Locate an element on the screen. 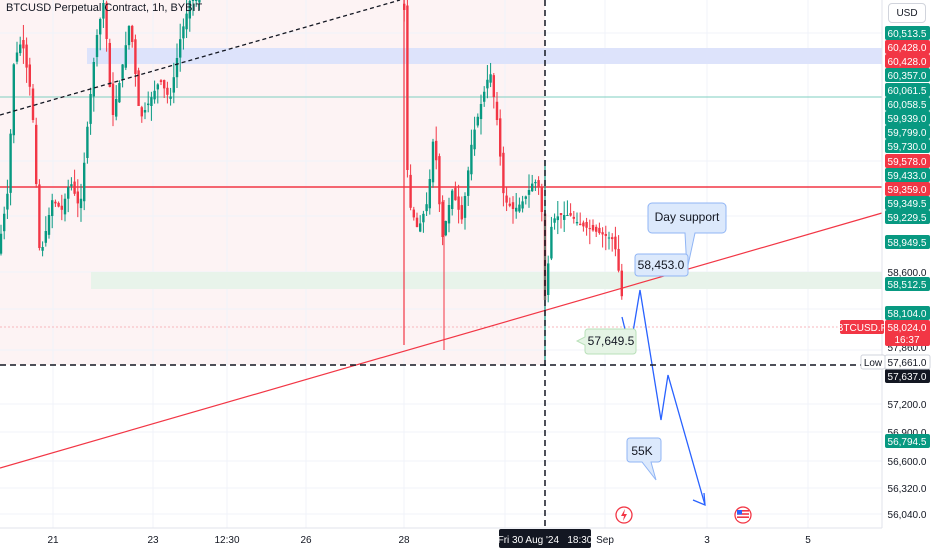 The width and height of the screenshot is (932, 550). support-zone-green is located at coordinates (486, 280).